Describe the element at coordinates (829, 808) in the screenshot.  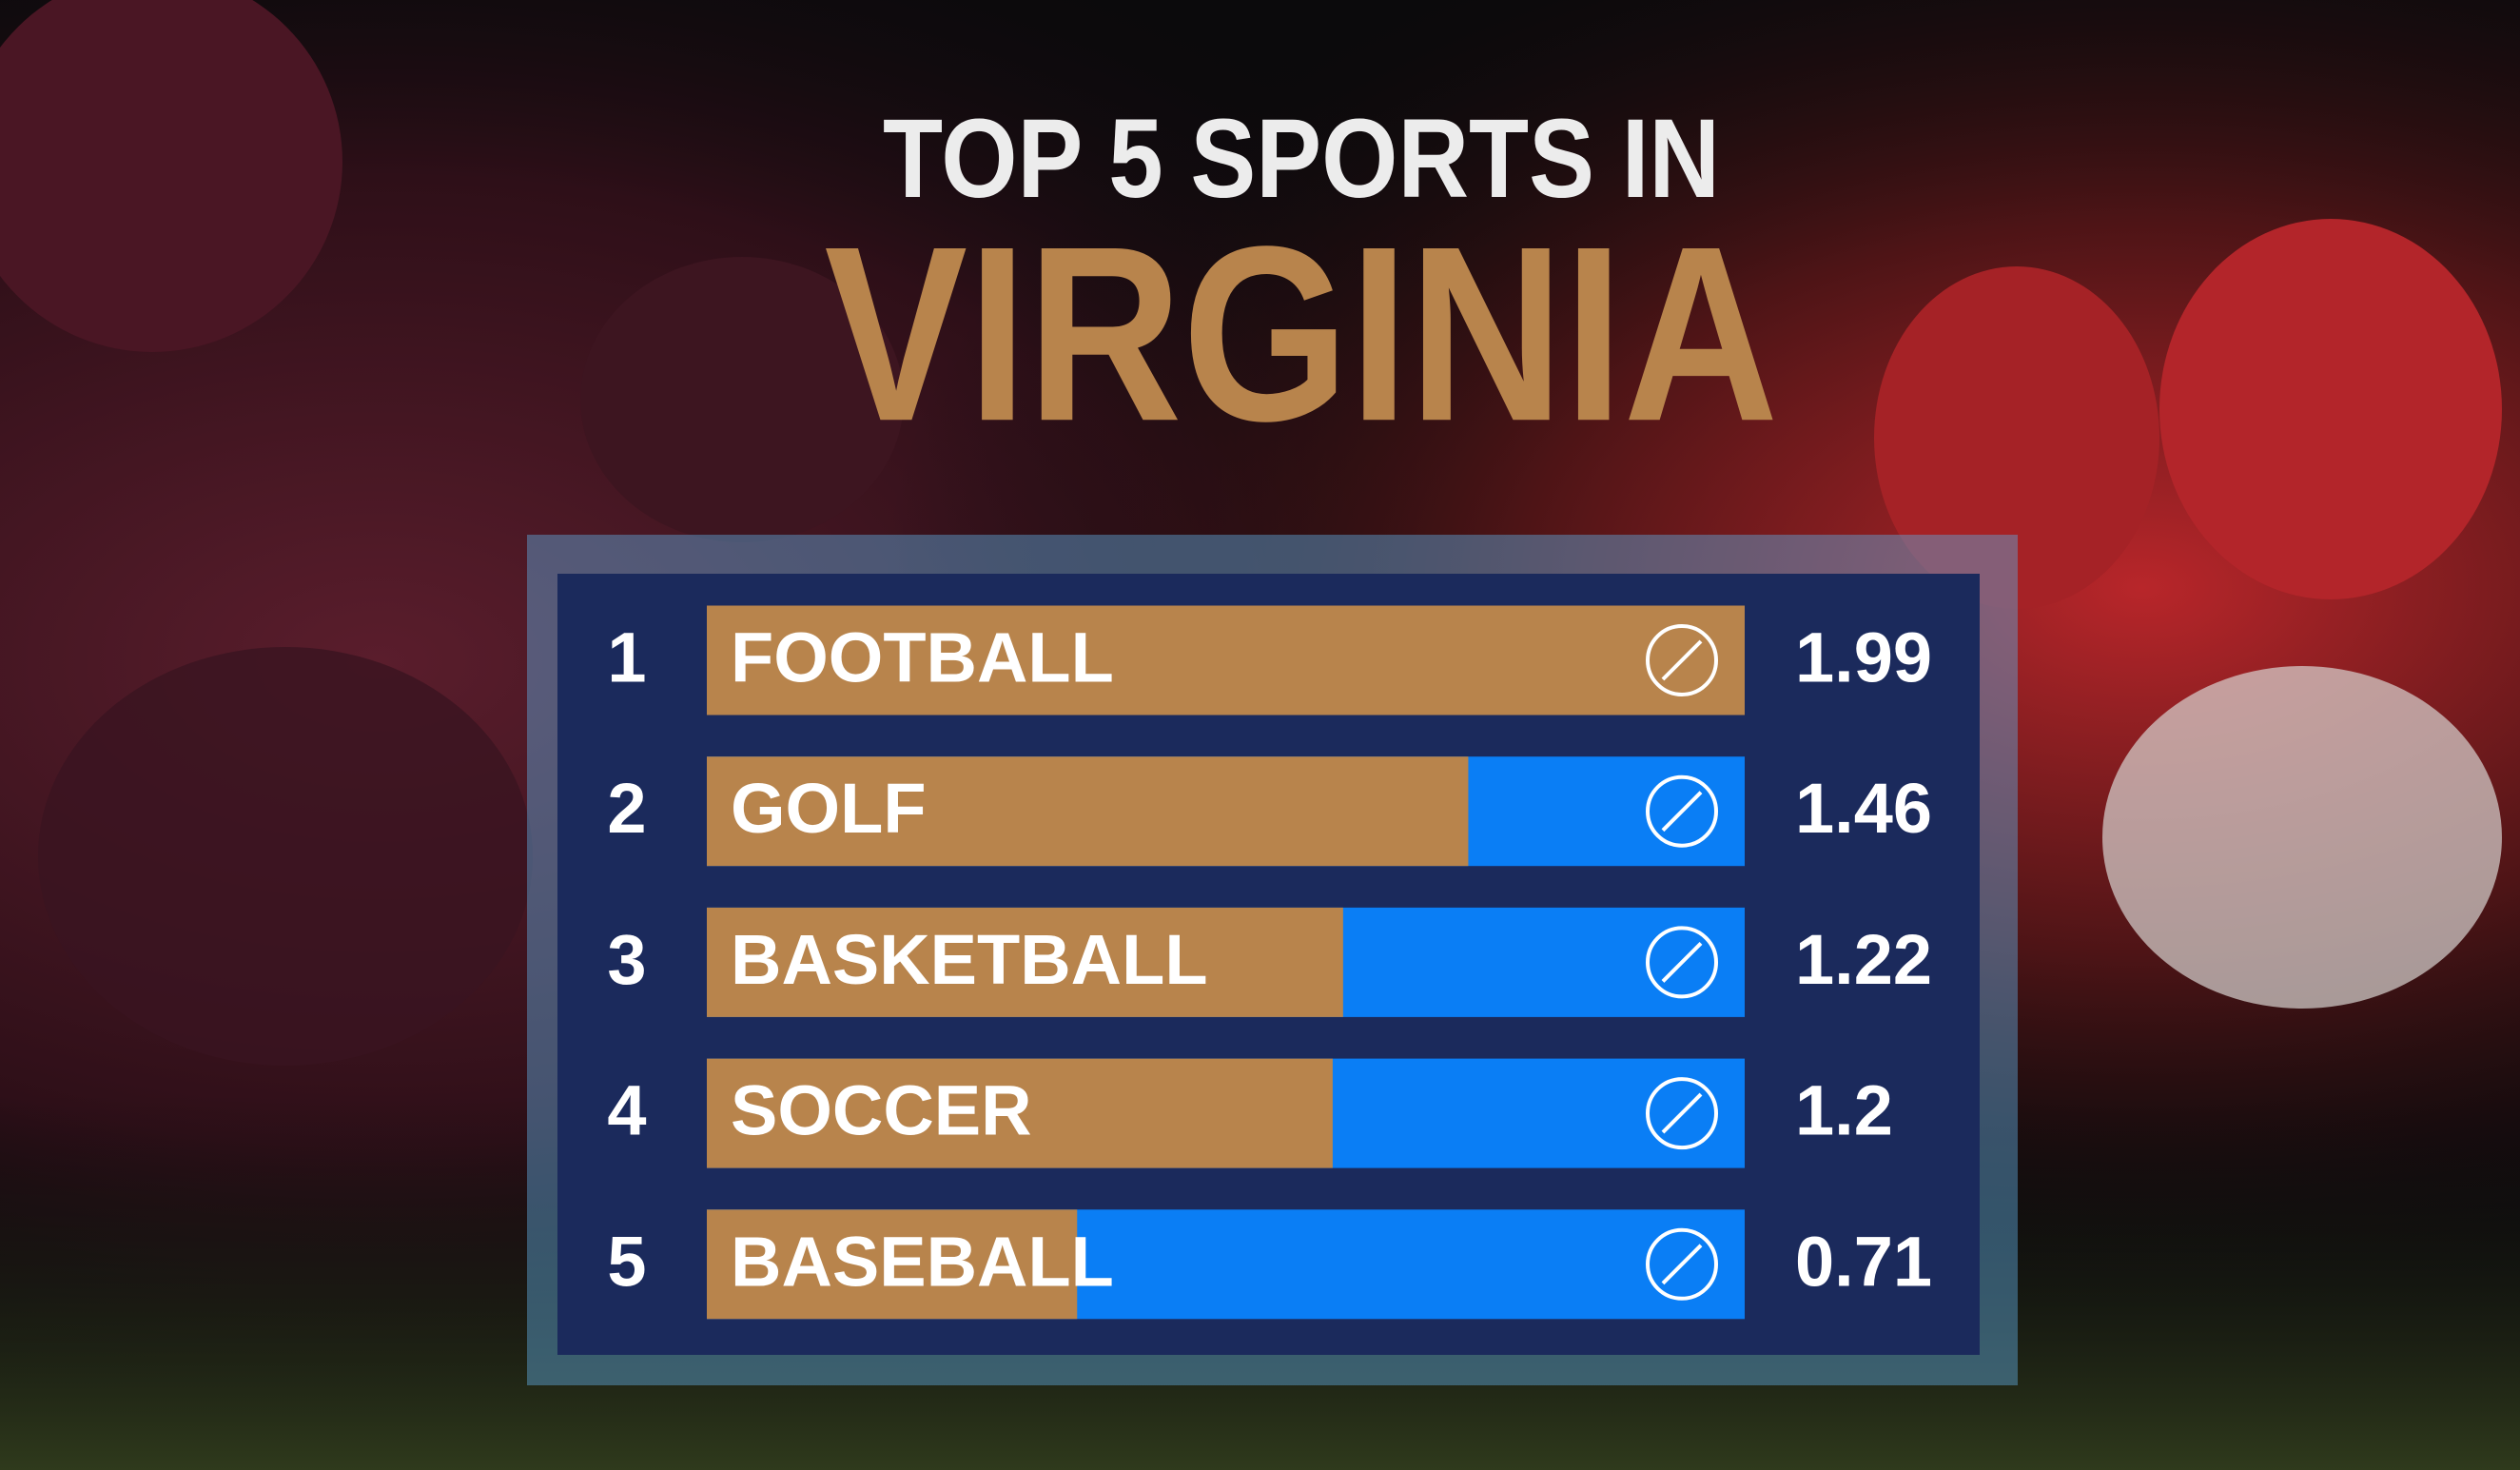
I see `category-label: GOLF` at that location.